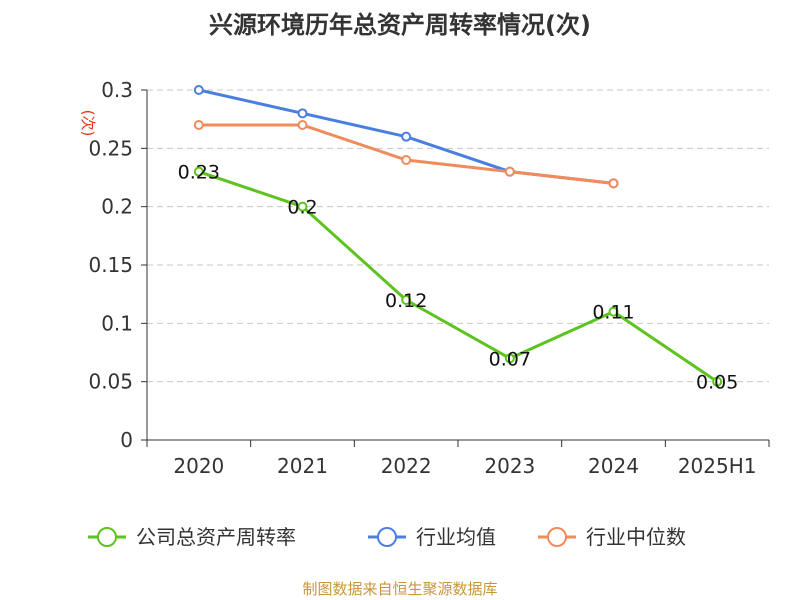  Describe the element at coordinates (216, 537) in the screenshot. I see `legend-label: 公司总资产周转率` at that location.